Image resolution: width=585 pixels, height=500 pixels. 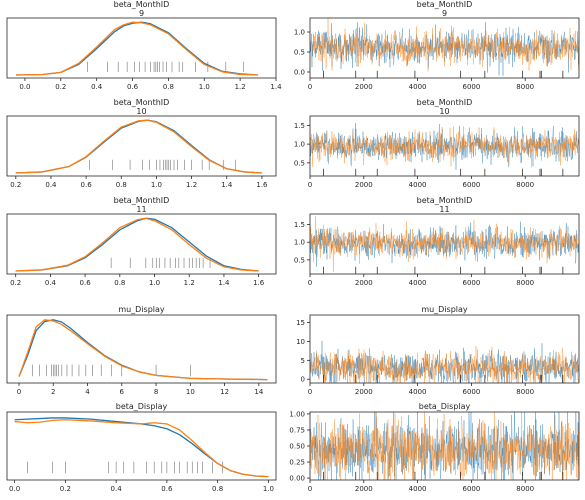 I want to click on x-tick-label: 14, so click(x=258, y=392).